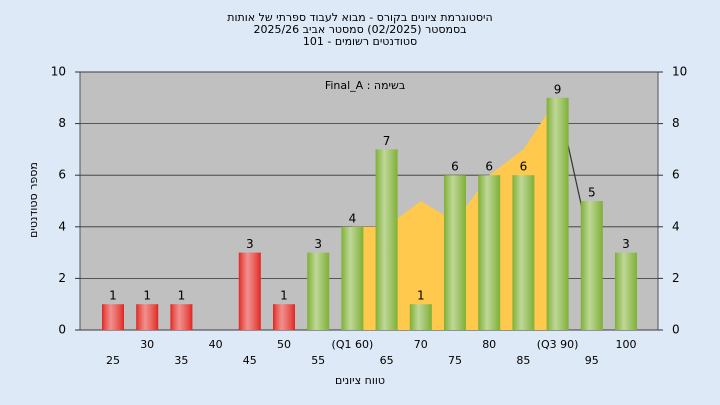 The width and height of the screenshot is (720, 405). Describe the element at coordinates (387, 141) in the screenshot. I see `value-label: 7` at that location.